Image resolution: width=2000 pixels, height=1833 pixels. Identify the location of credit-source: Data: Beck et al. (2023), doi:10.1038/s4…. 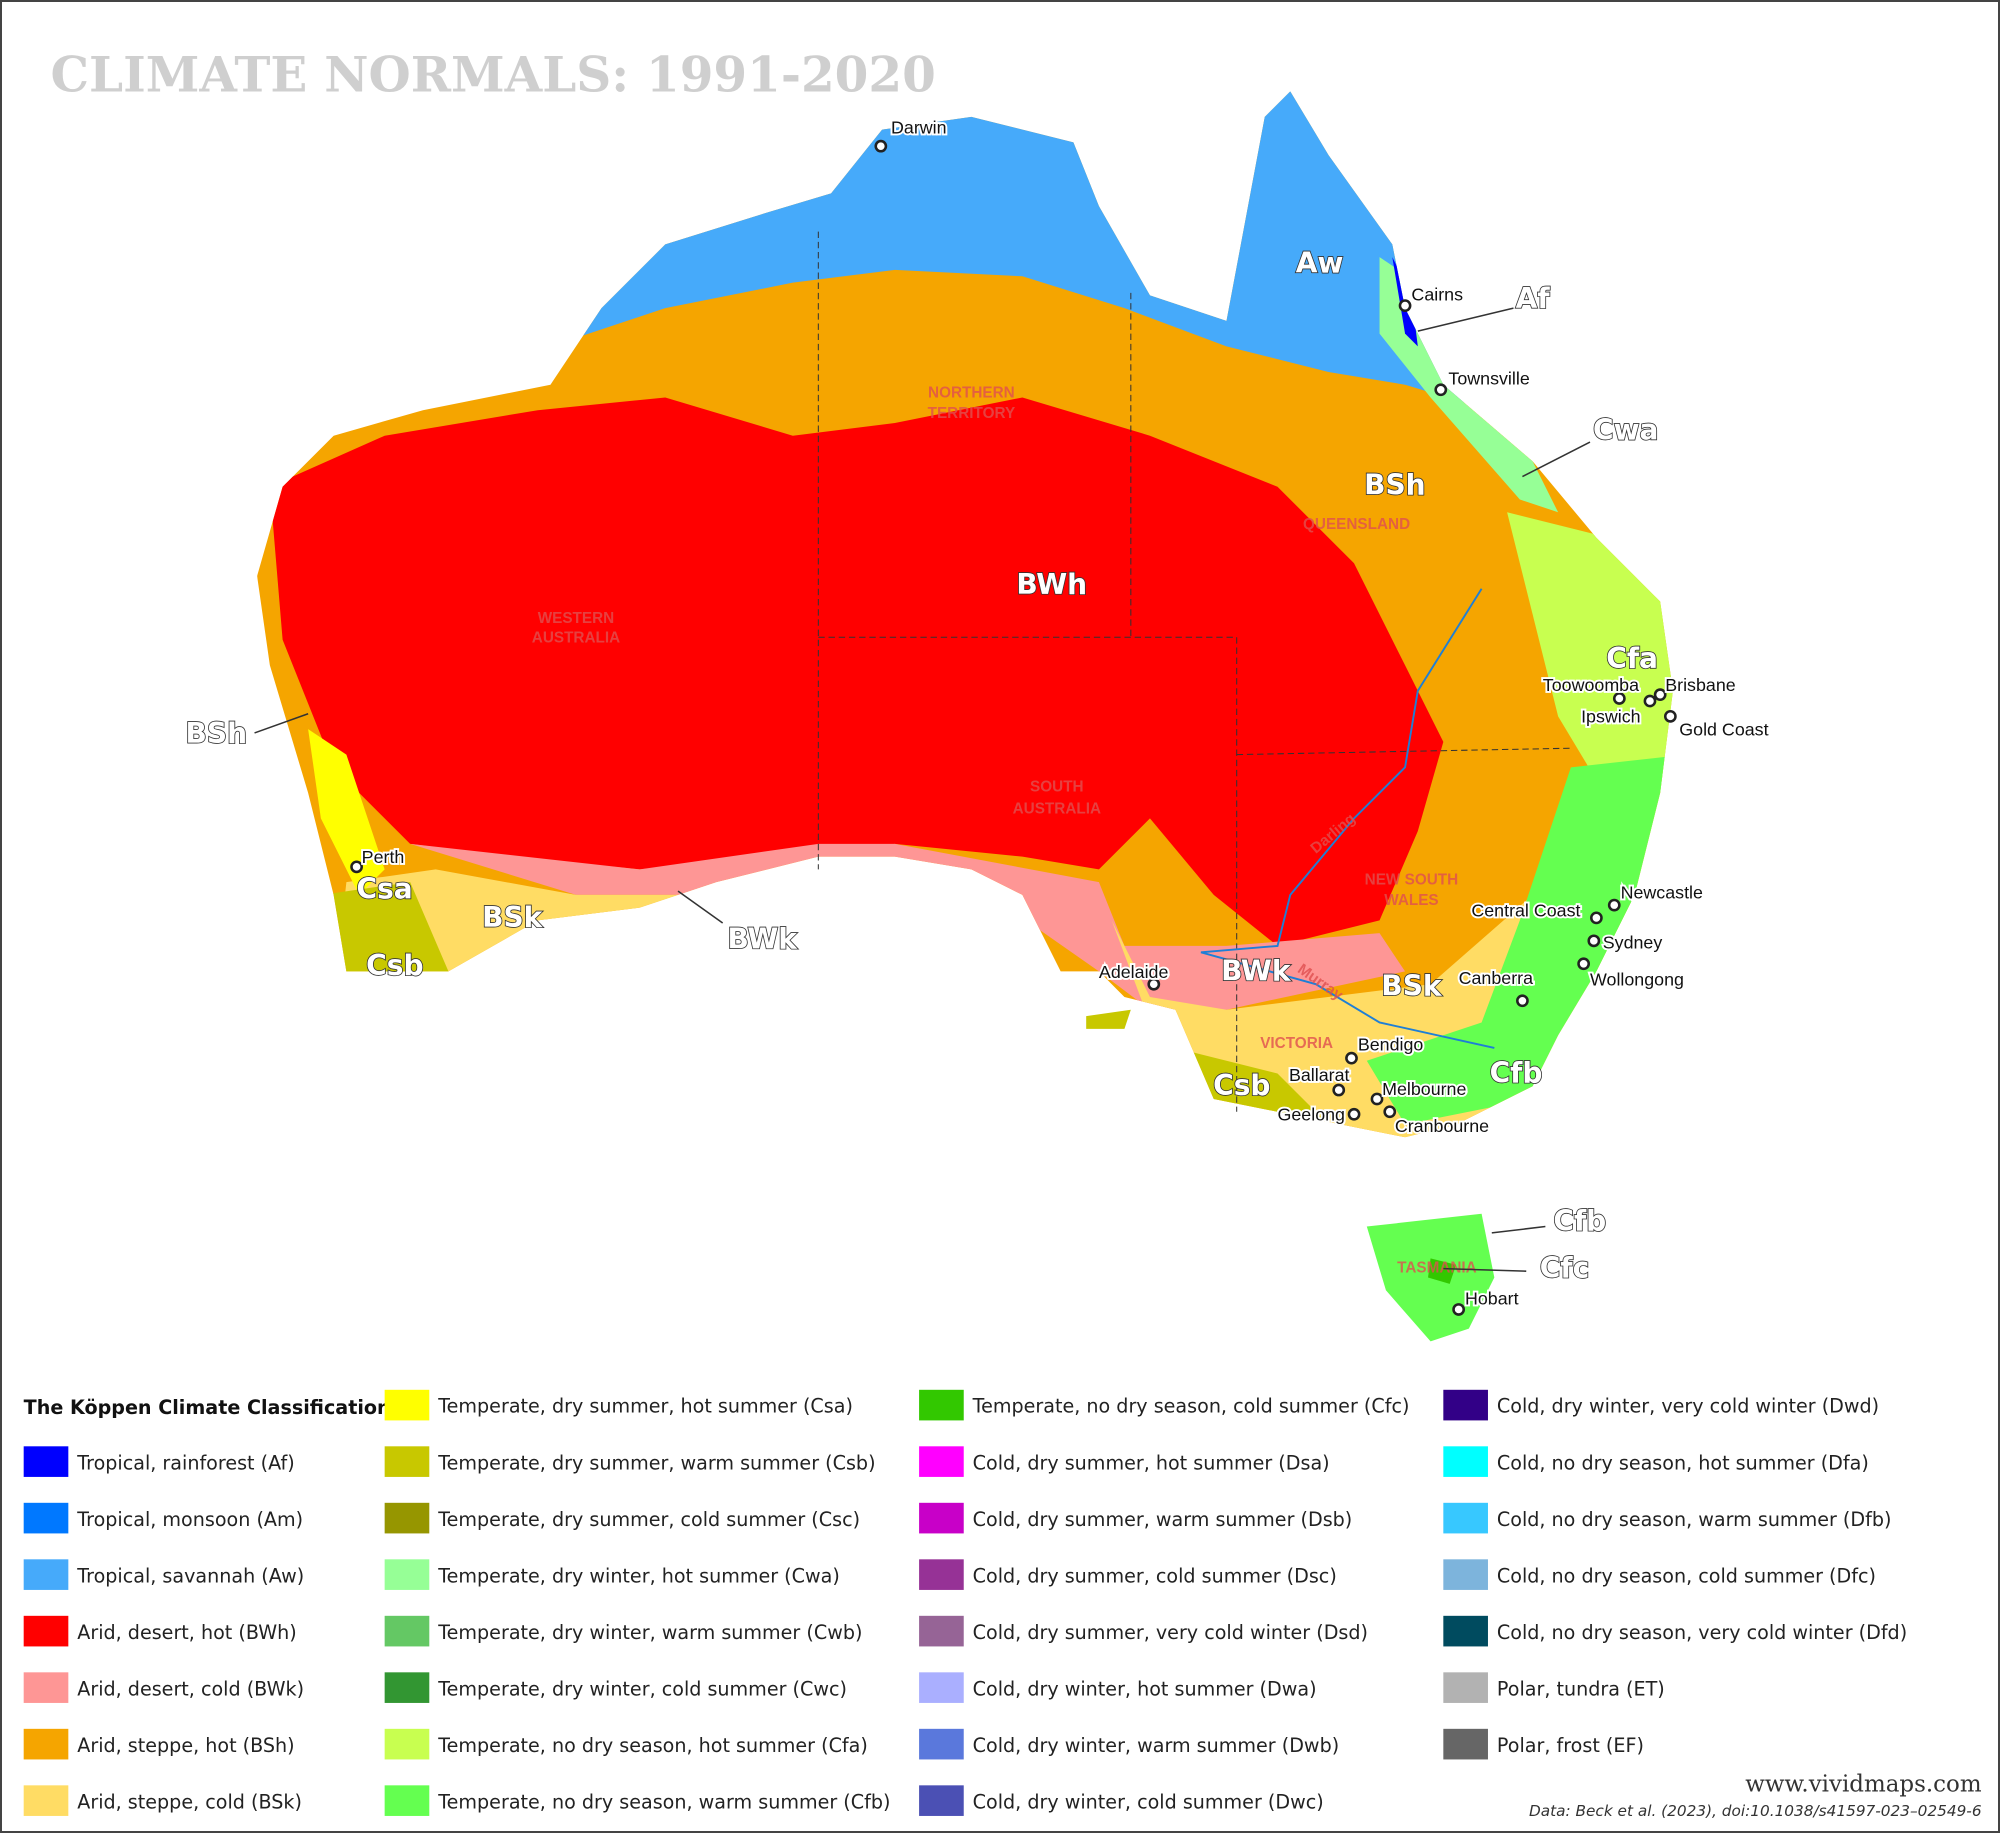
(1755, 1811).